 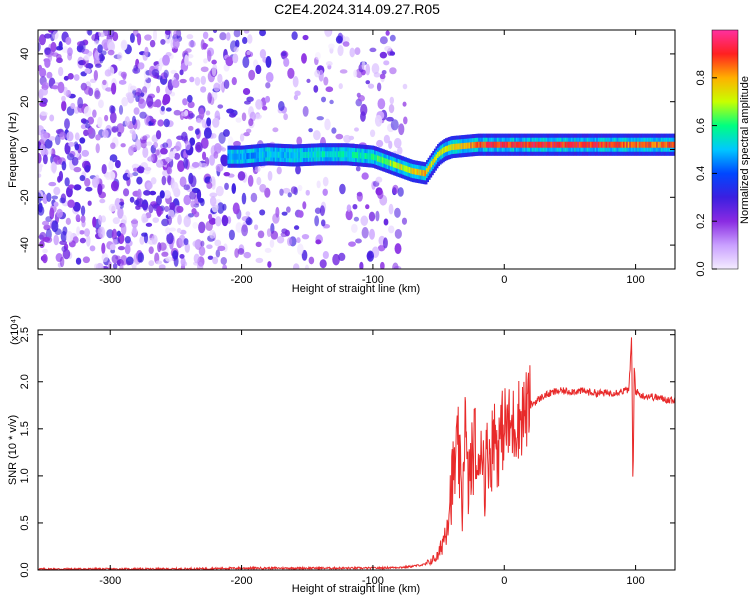 What do you see at coordinates (706, 173) in the screenshot?
I see `colorbar-ticks: 0.0 0.2 0.4 0.6 0.8` at bounding box center [706, 173].